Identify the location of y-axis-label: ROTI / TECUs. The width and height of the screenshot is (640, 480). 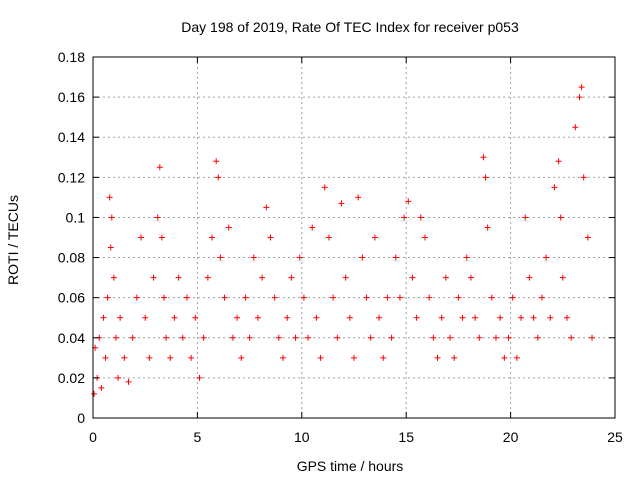
(13, 240).